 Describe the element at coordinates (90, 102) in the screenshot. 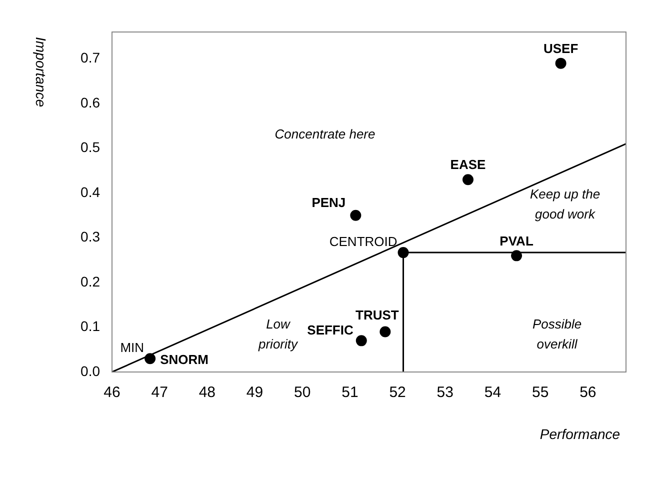

I see `y-tick-label: 0.6` at that location.